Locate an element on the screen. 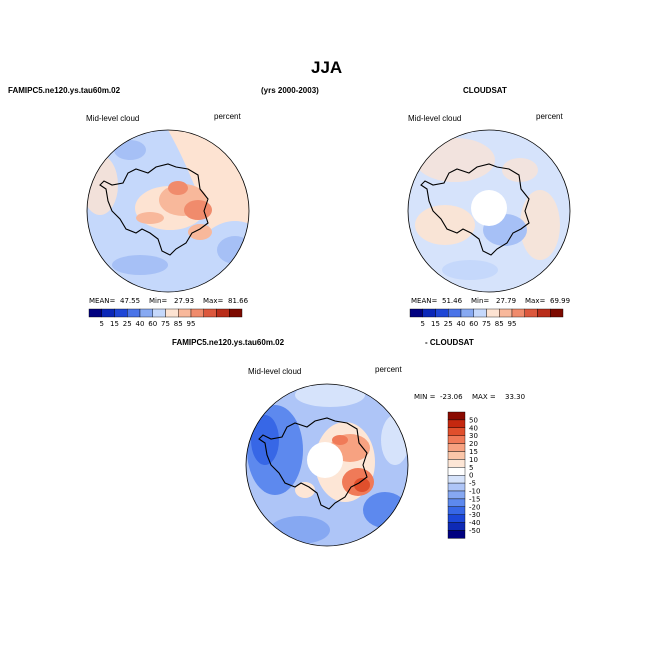 The height and width of the screenshot is (654, 654). model-max-value: 81.66 is located at coordinates (238, 301).